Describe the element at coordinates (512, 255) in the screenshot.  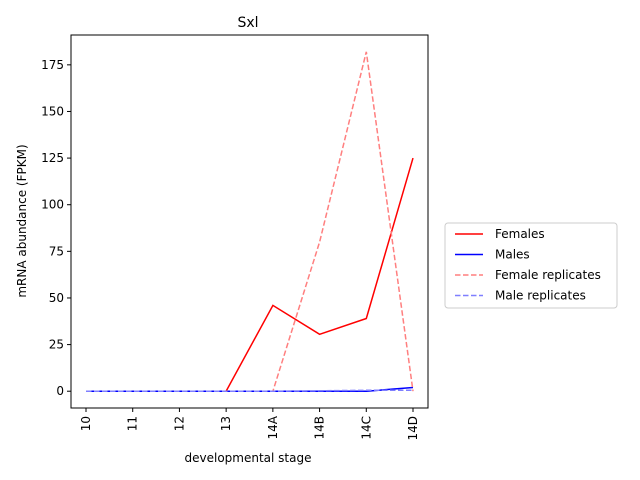
I see `legend-label-1: Males` at that location.